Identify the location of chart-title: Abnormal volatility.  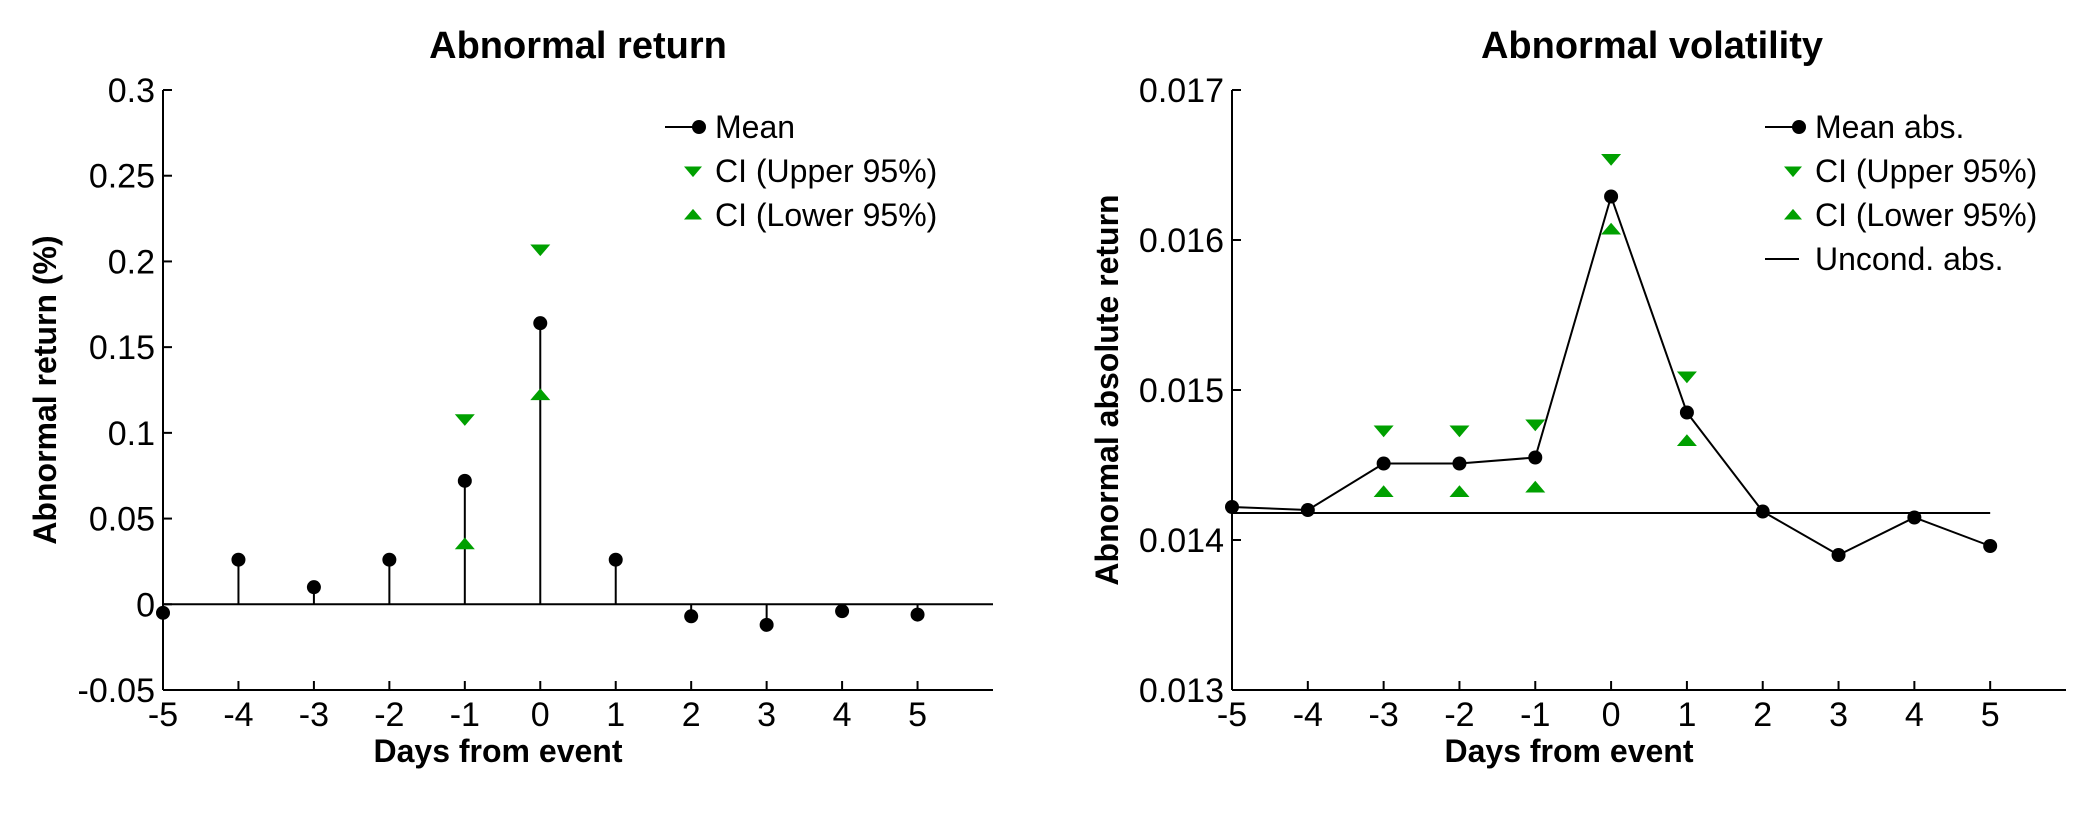
(1652, 46).